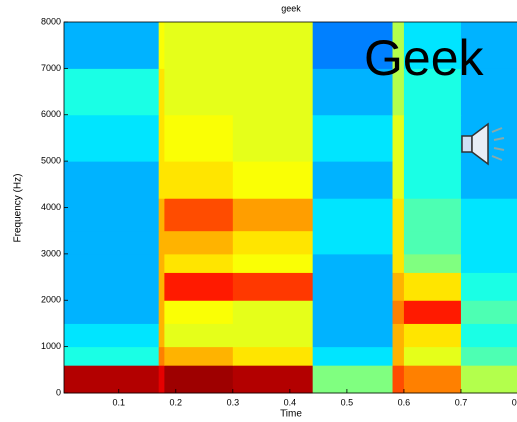 This screenshot has width=517, height=422. Describe the element at coordinates (51, 300) in the screenshot. I see `y-tick-label: 2000` at that location.